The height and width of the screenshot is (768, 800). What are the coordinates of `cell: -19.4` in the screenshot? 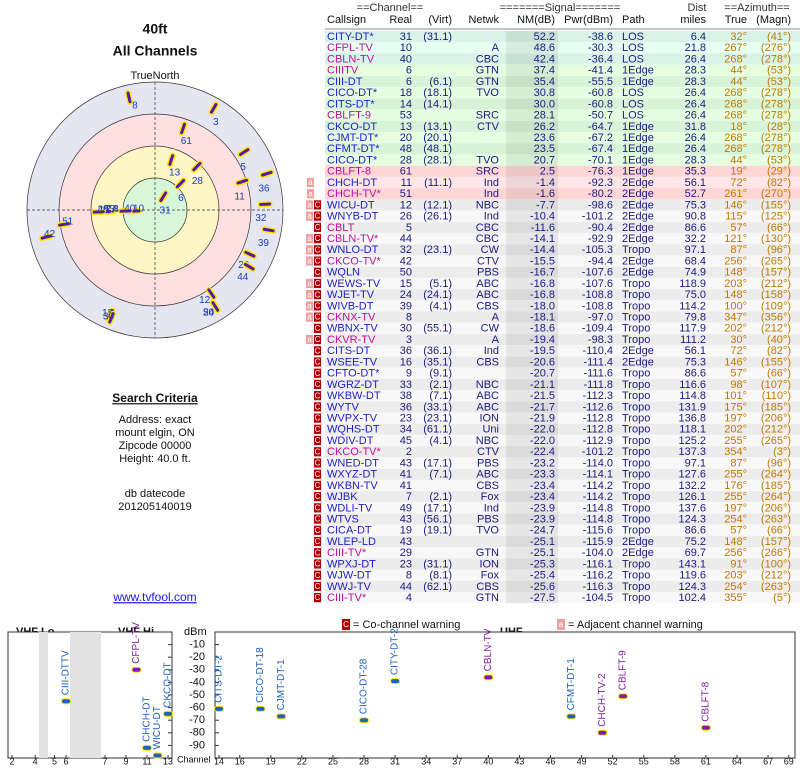 It's located at (542, 340).